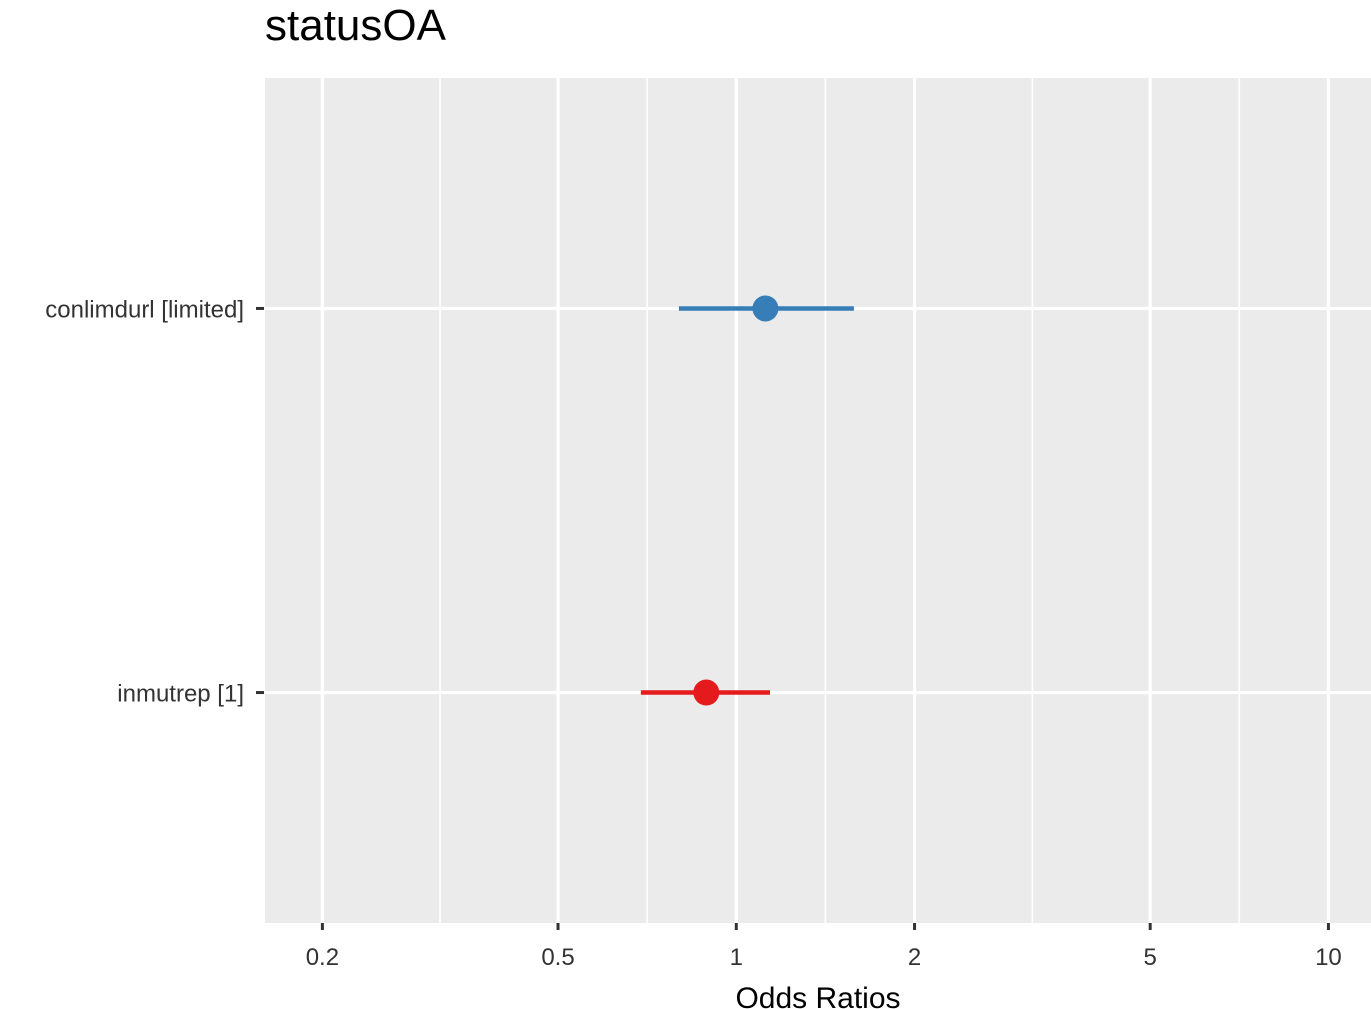  I want to click on x-tick-label-2: 1, so click(736, 957).